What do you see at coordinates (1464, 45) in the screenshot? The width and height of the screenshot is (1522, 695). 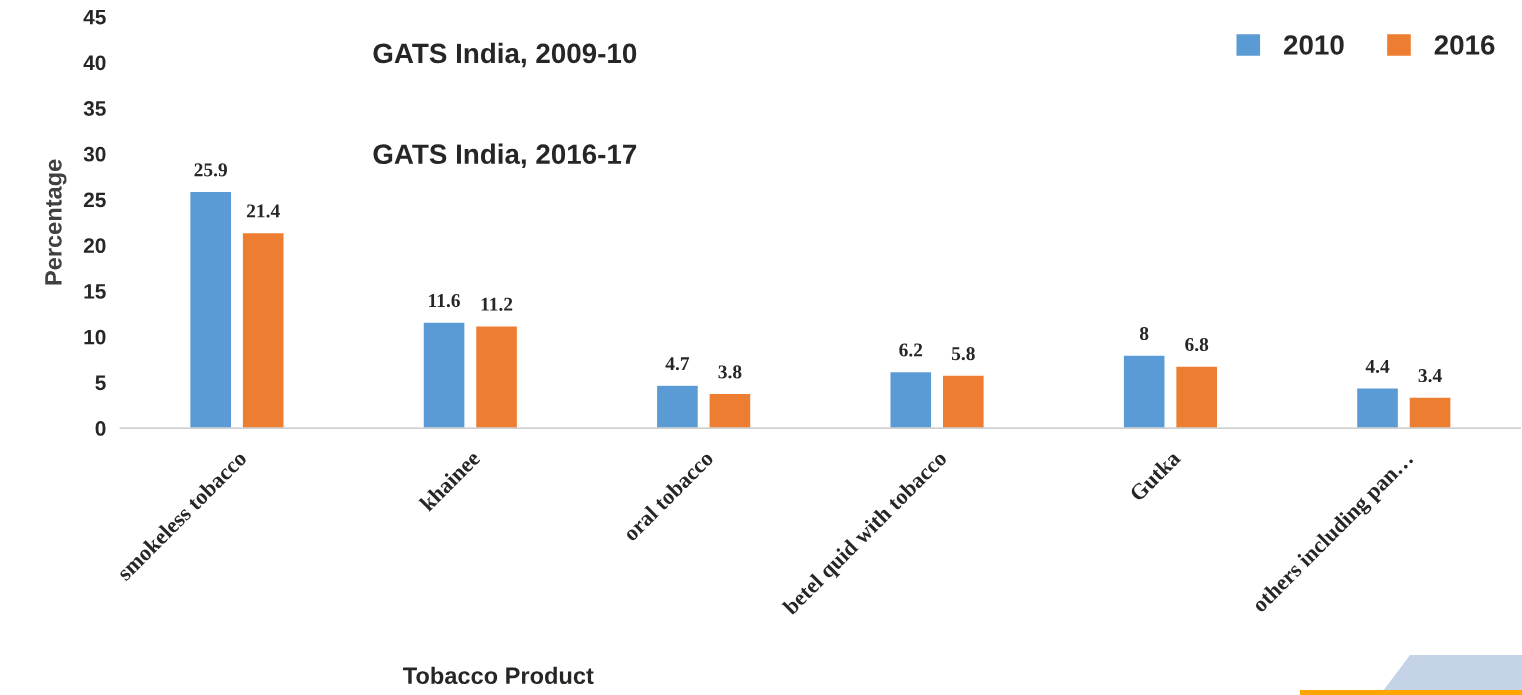 I see `legend-label: 2016` at bounding box center [1464, 45].